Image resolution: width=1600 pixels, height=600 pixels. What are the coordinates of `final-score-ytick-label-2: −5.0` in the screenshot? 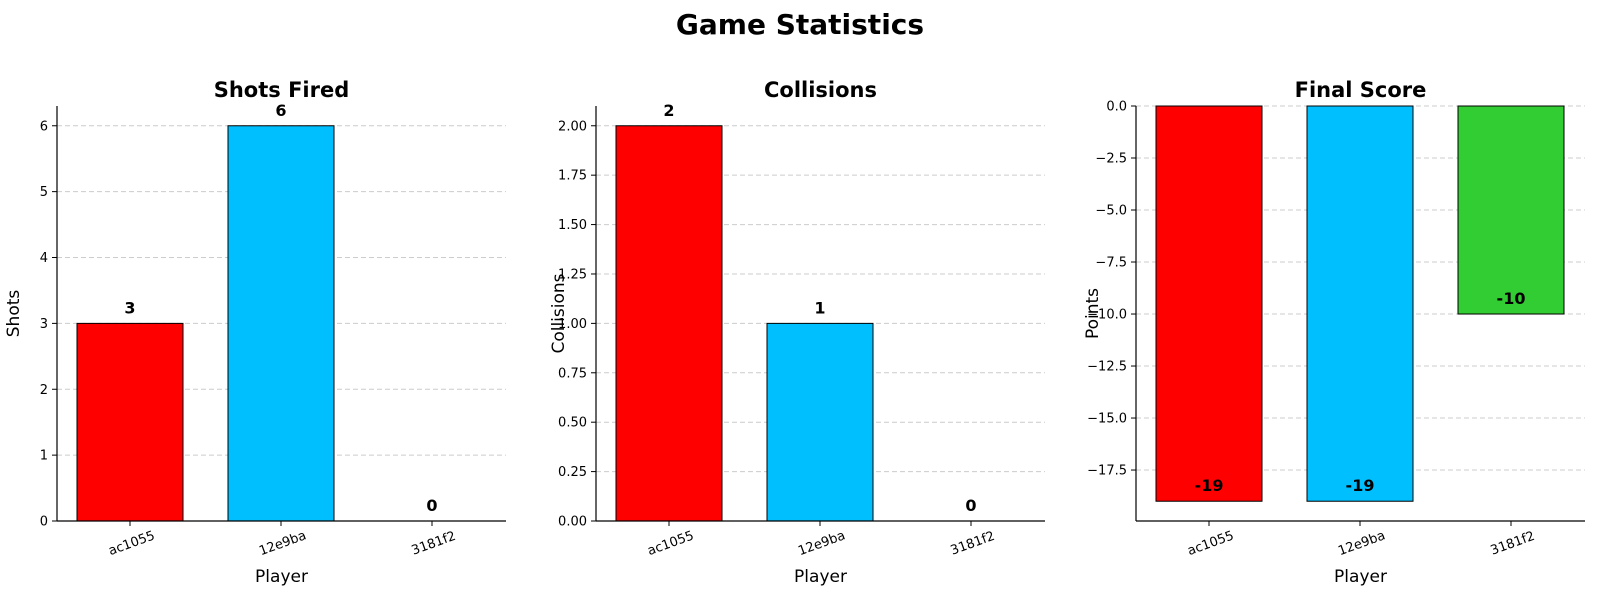 It's located at (1111, 211).